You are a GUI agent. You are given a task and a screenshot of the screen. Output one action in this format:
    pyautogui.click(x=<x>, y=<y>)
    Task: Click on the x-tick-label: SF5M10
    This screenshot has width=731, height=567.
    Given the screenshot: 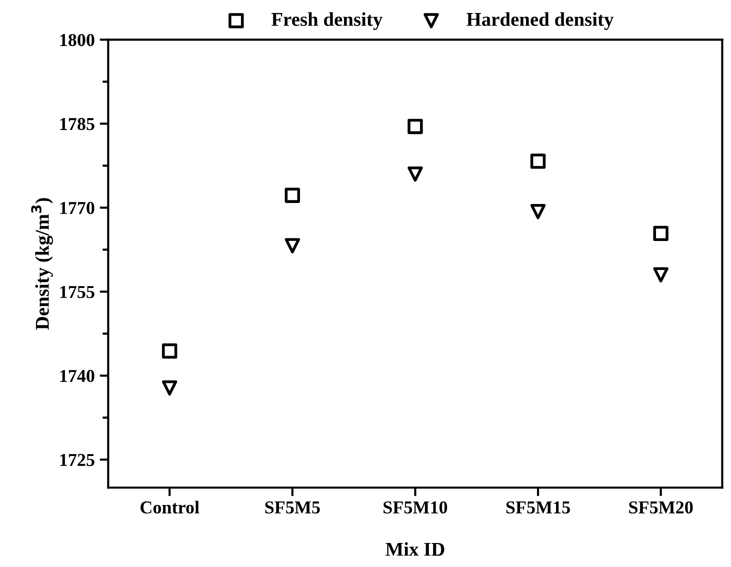 What is the action you would take?
    pyautogui.click(x=416, y=507)
    